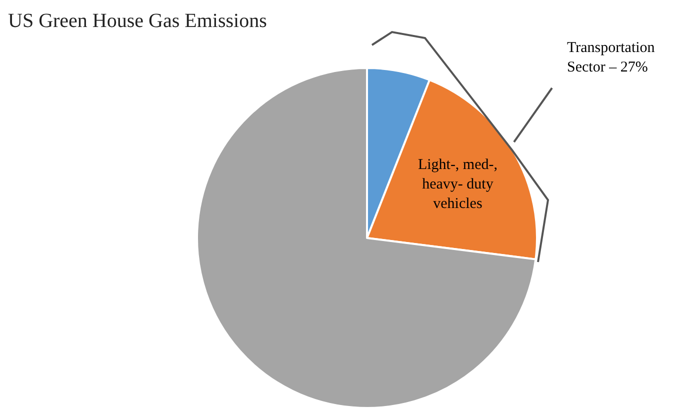 The height and width of the screenshot is (408, 696). I want to click on chart-title: US Green House Gas Emissions, so click(138, 21).